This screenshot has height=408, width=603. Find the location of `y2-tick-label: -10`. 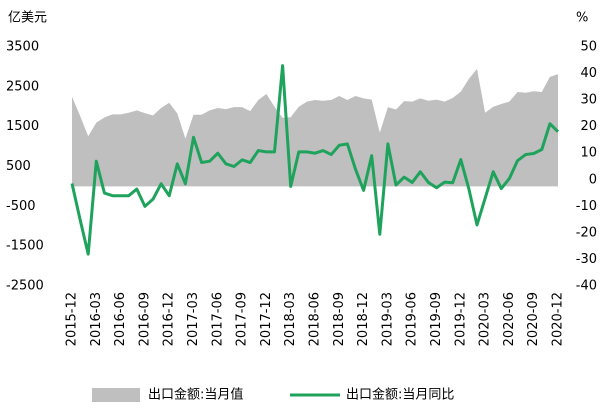

y2-tick-label: -10 is located at coordinates (586, 206).